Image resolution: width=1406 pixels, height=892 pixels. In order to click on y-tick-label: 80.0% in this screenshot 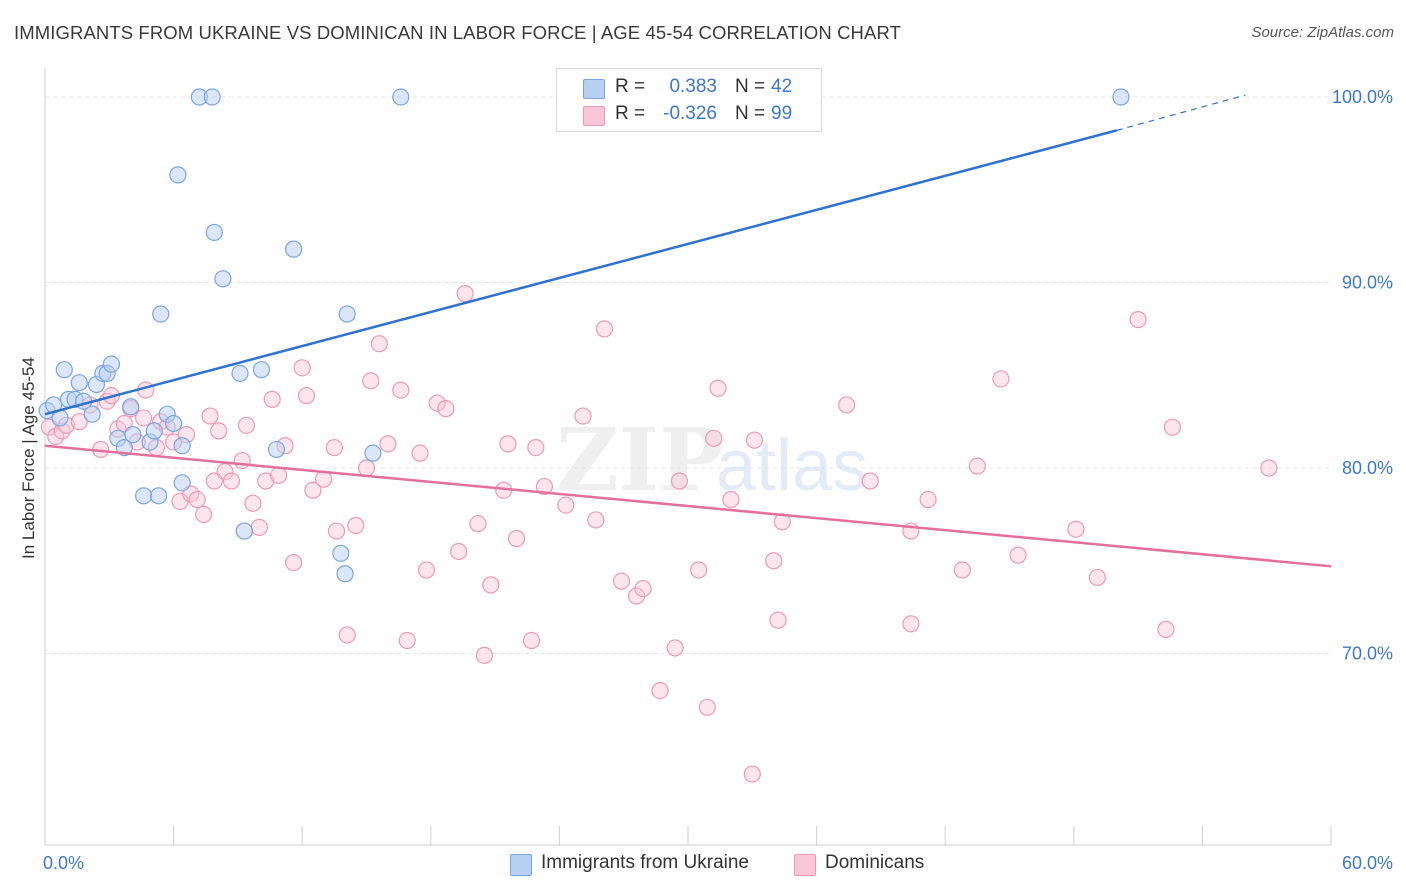, I will do `click(1367, 468)`.